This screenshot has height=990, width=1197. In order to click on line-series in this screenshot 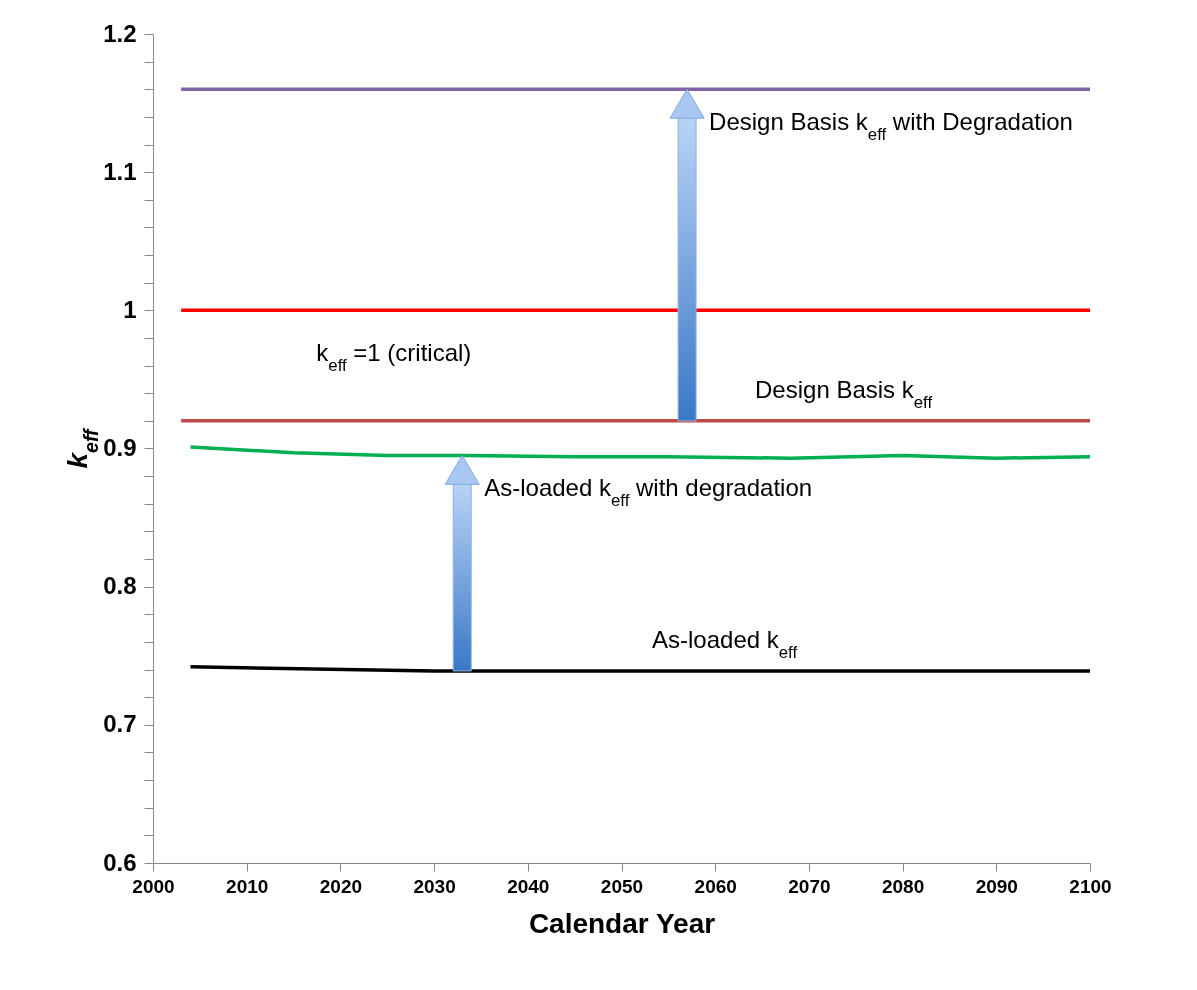, I will do `click(640, 452)`.